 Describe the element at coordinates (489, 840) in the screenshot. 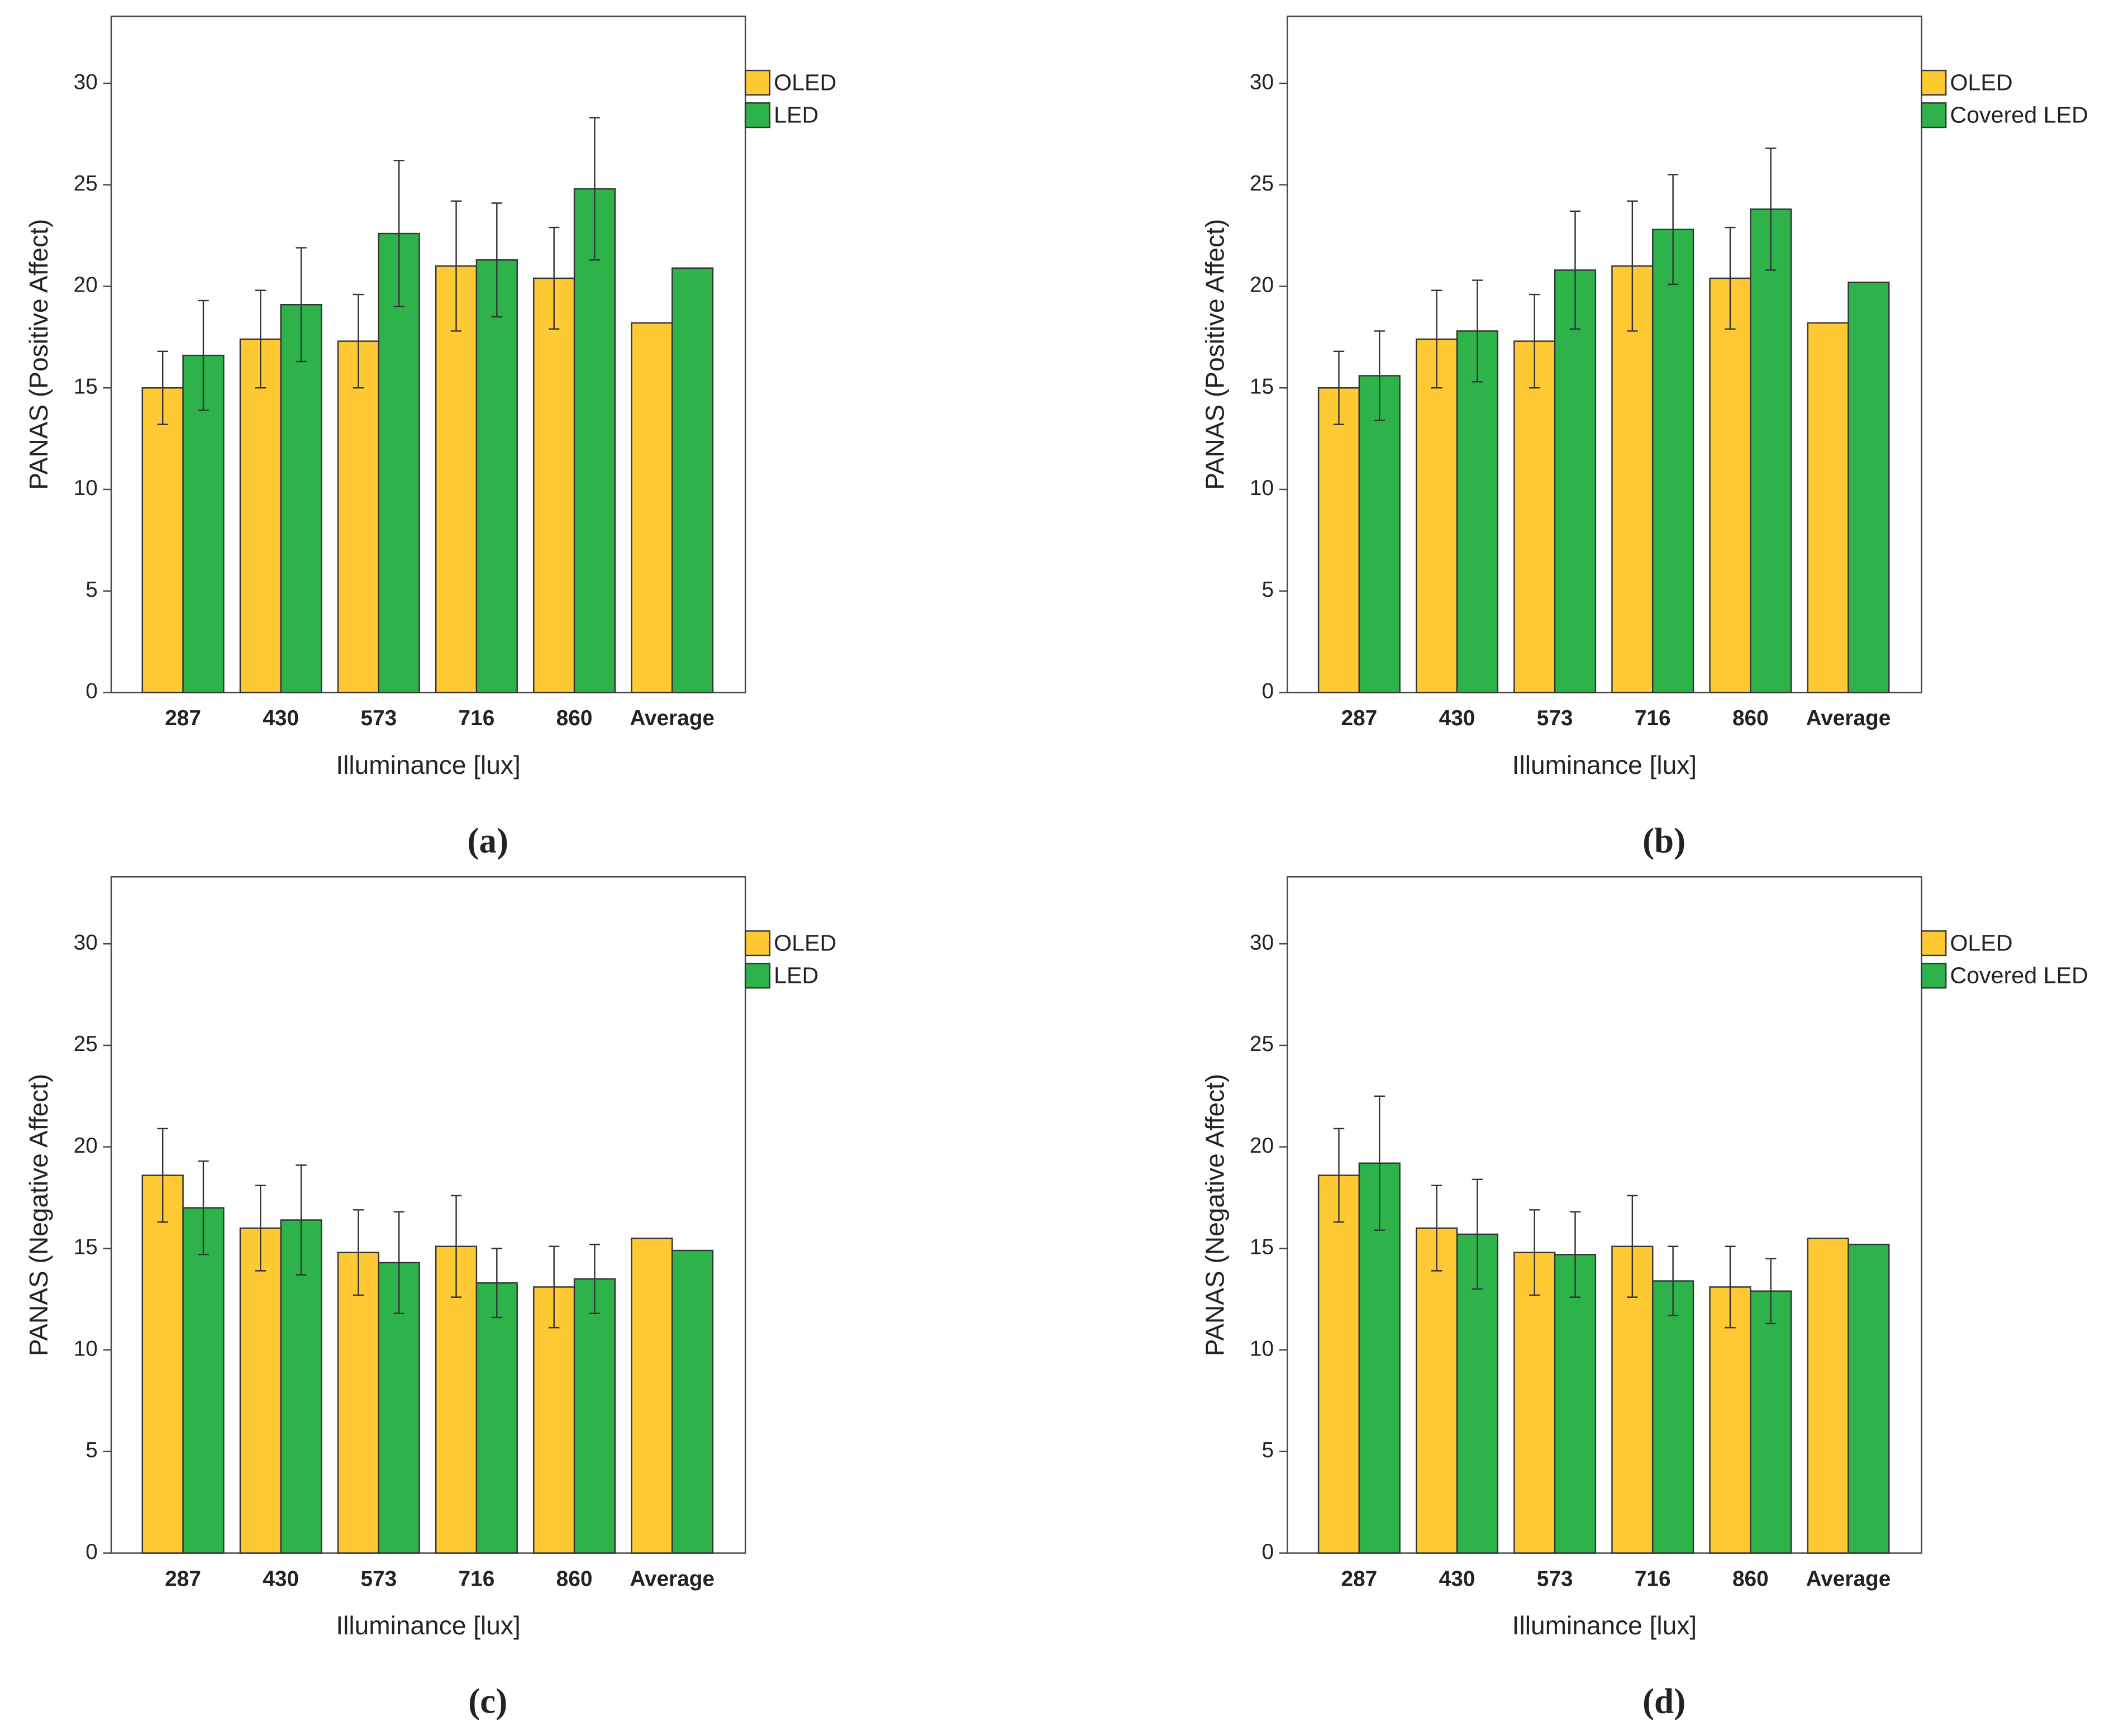

I see `panel-label: (a)` at that location.